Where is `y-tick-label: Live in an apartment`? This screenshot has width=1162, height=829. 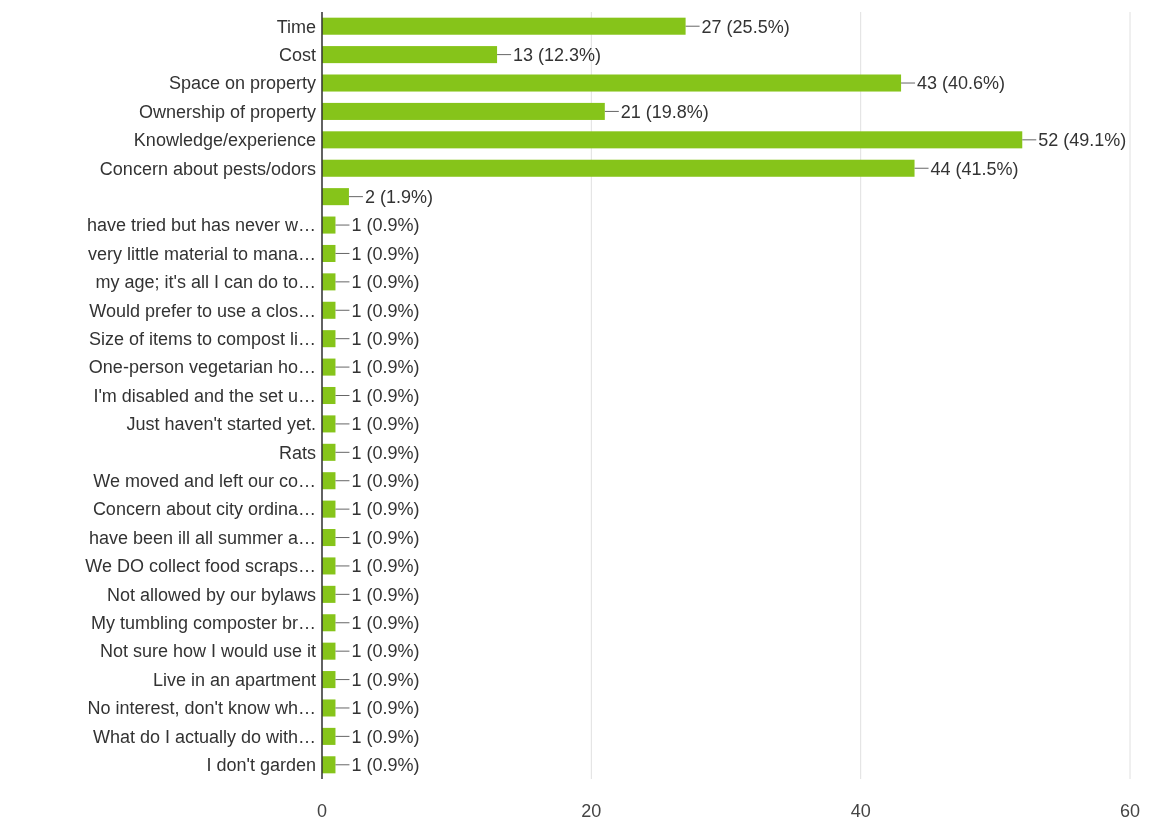
y-tick-label: Live in an apartment is located at coordinates (234, 679).